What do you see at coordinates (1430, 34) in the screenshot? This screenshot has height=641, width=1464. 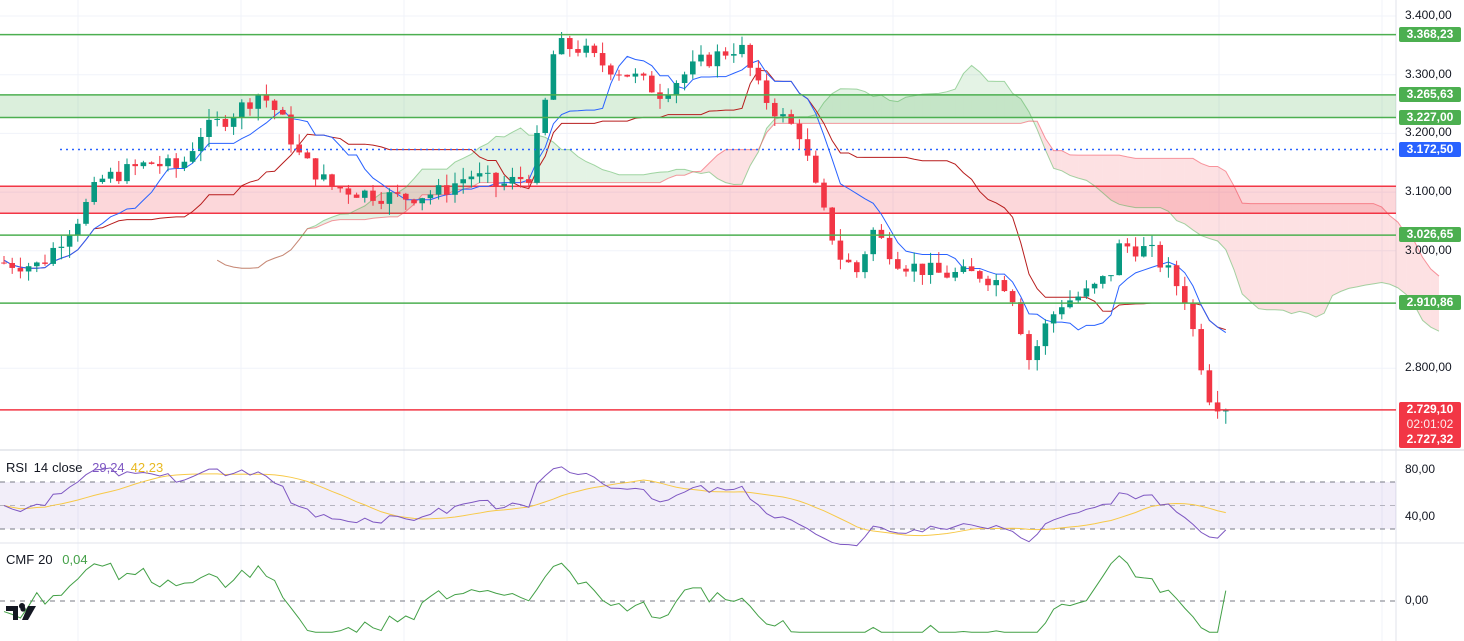 I see `level-price-tag: 3.368,23` at bounding box center [1430, 34].